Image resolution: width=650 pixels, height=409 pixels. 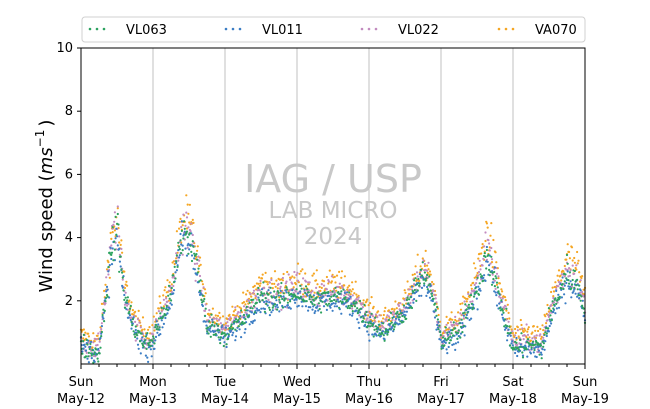 I want to click on y-axis-label-main: Wind speed (, so click(x=46, y=233).